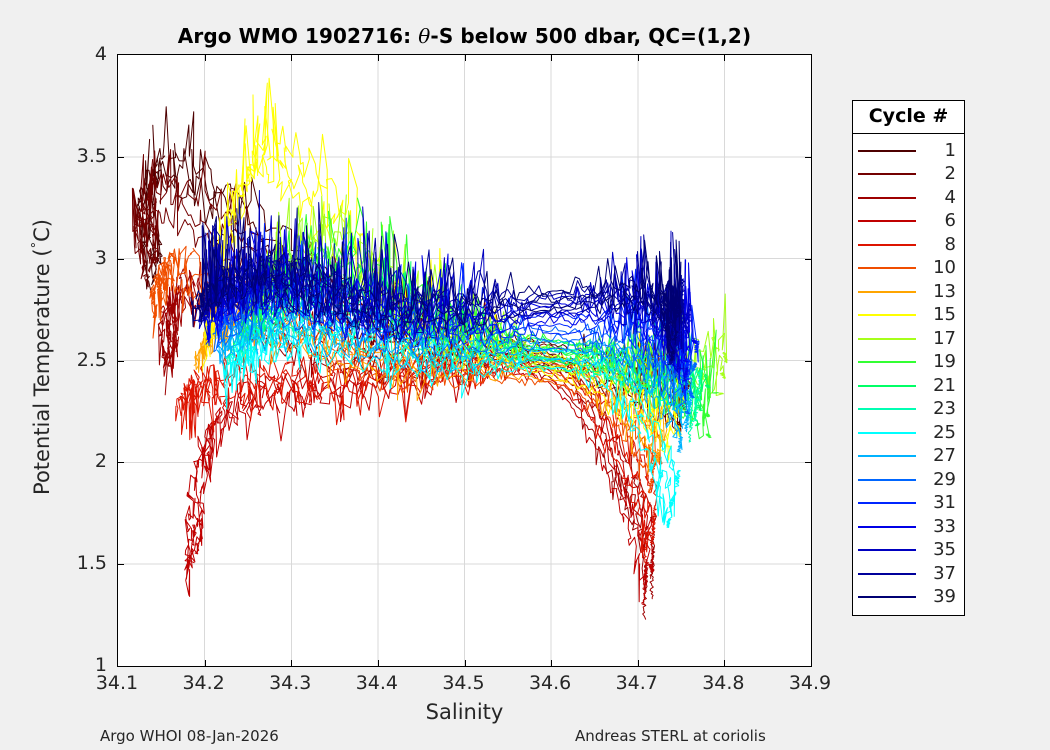 This screenshot has width=1050, height=750. What do you see at coordinates (908, 316) in the screenshot?
I see `legend-item: 15` at bounding box center [908, 316].